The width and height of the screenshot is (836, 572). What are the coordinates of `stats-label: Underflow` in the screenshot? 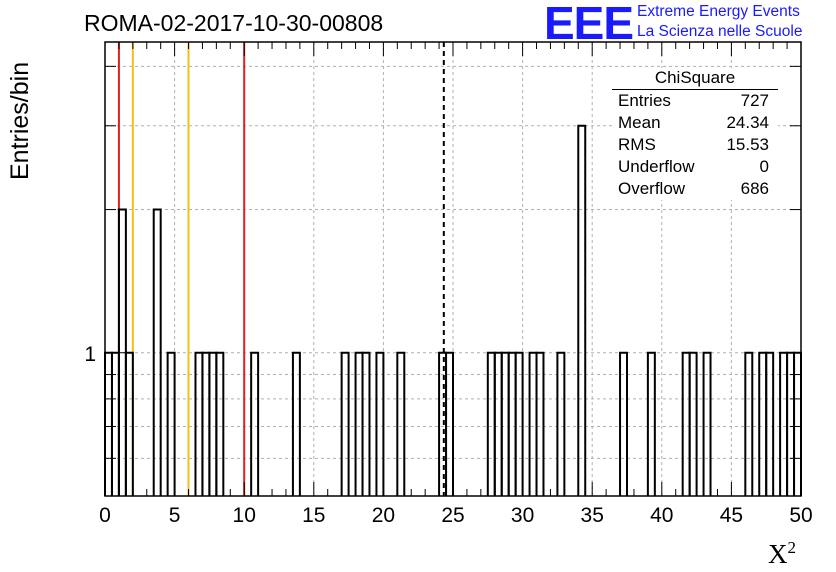 It's located at (656, 166).